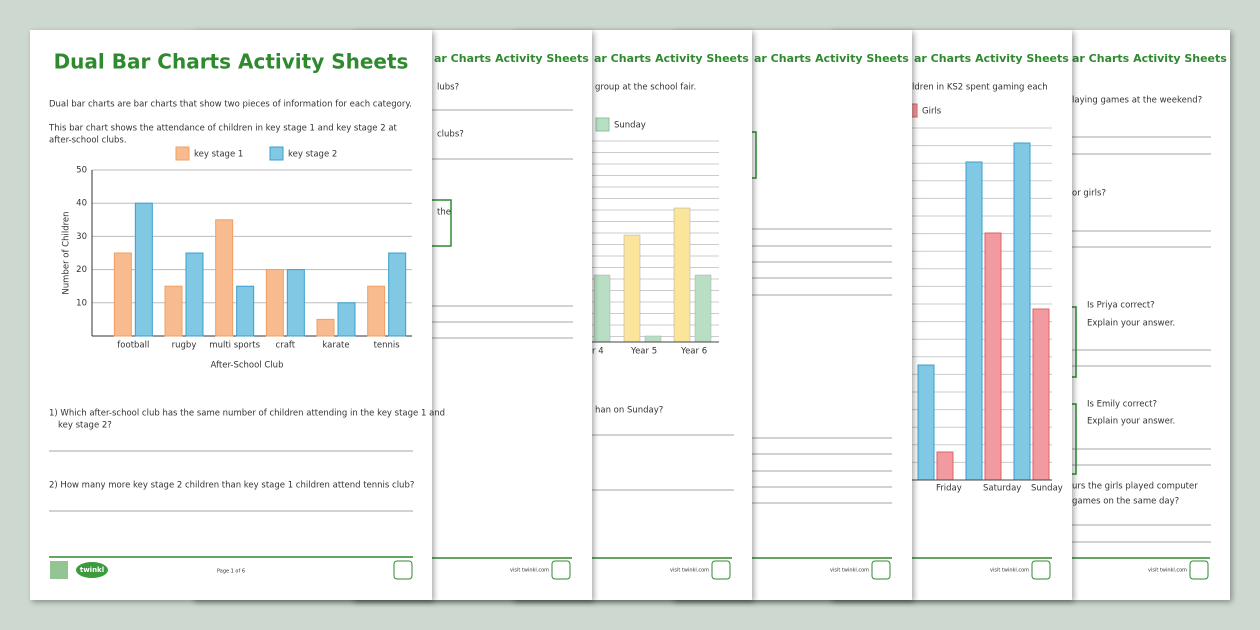  I want to click on sheet-text: urs the girls played computer, so click(1135, 487).